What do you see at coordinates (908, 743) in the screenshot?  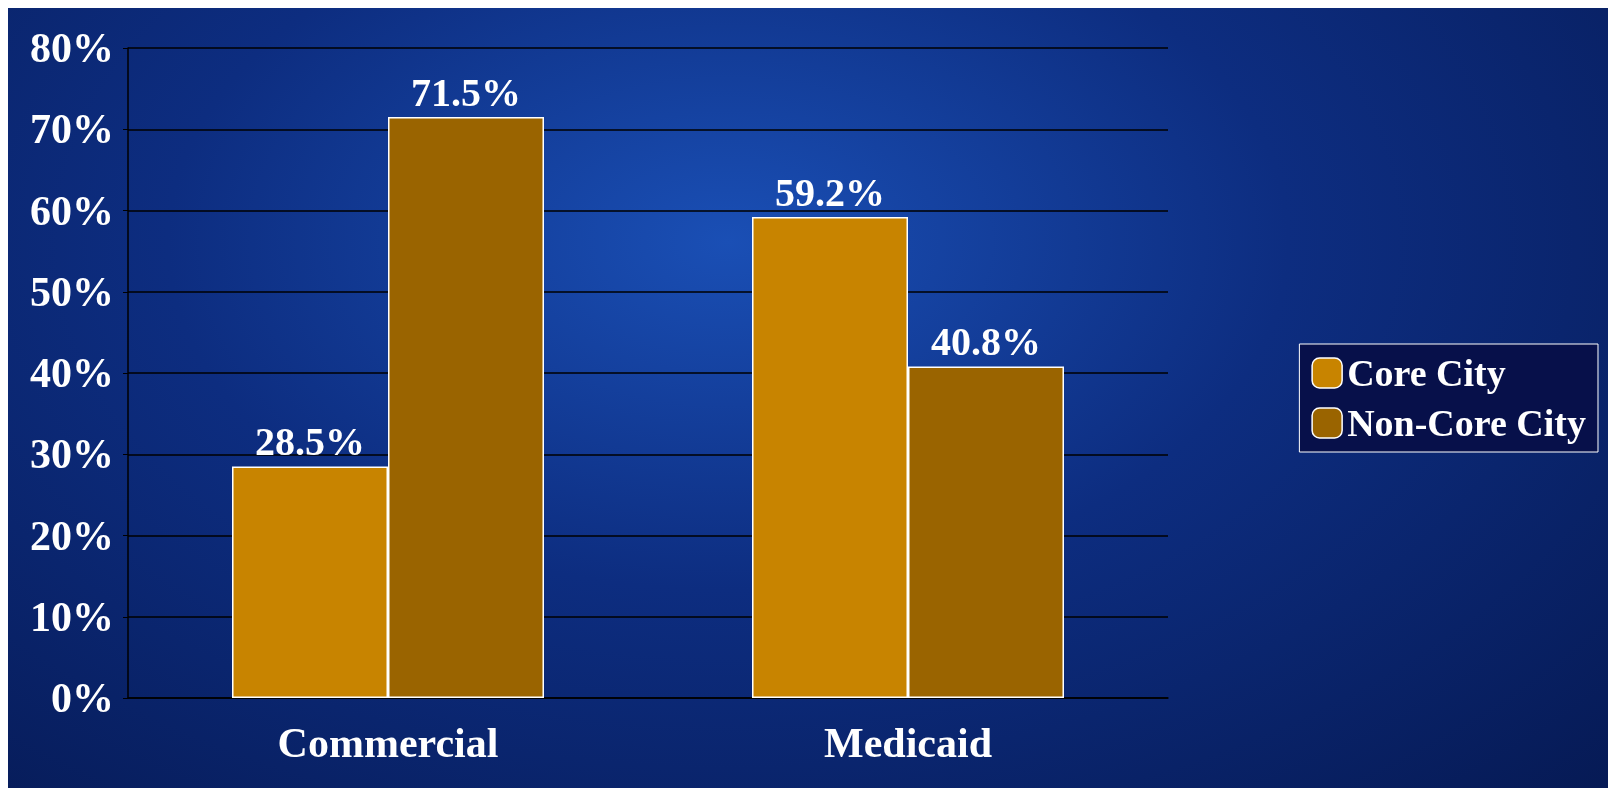 I see `x-tick-label: Medicaid` at bounding box center [908, 743].